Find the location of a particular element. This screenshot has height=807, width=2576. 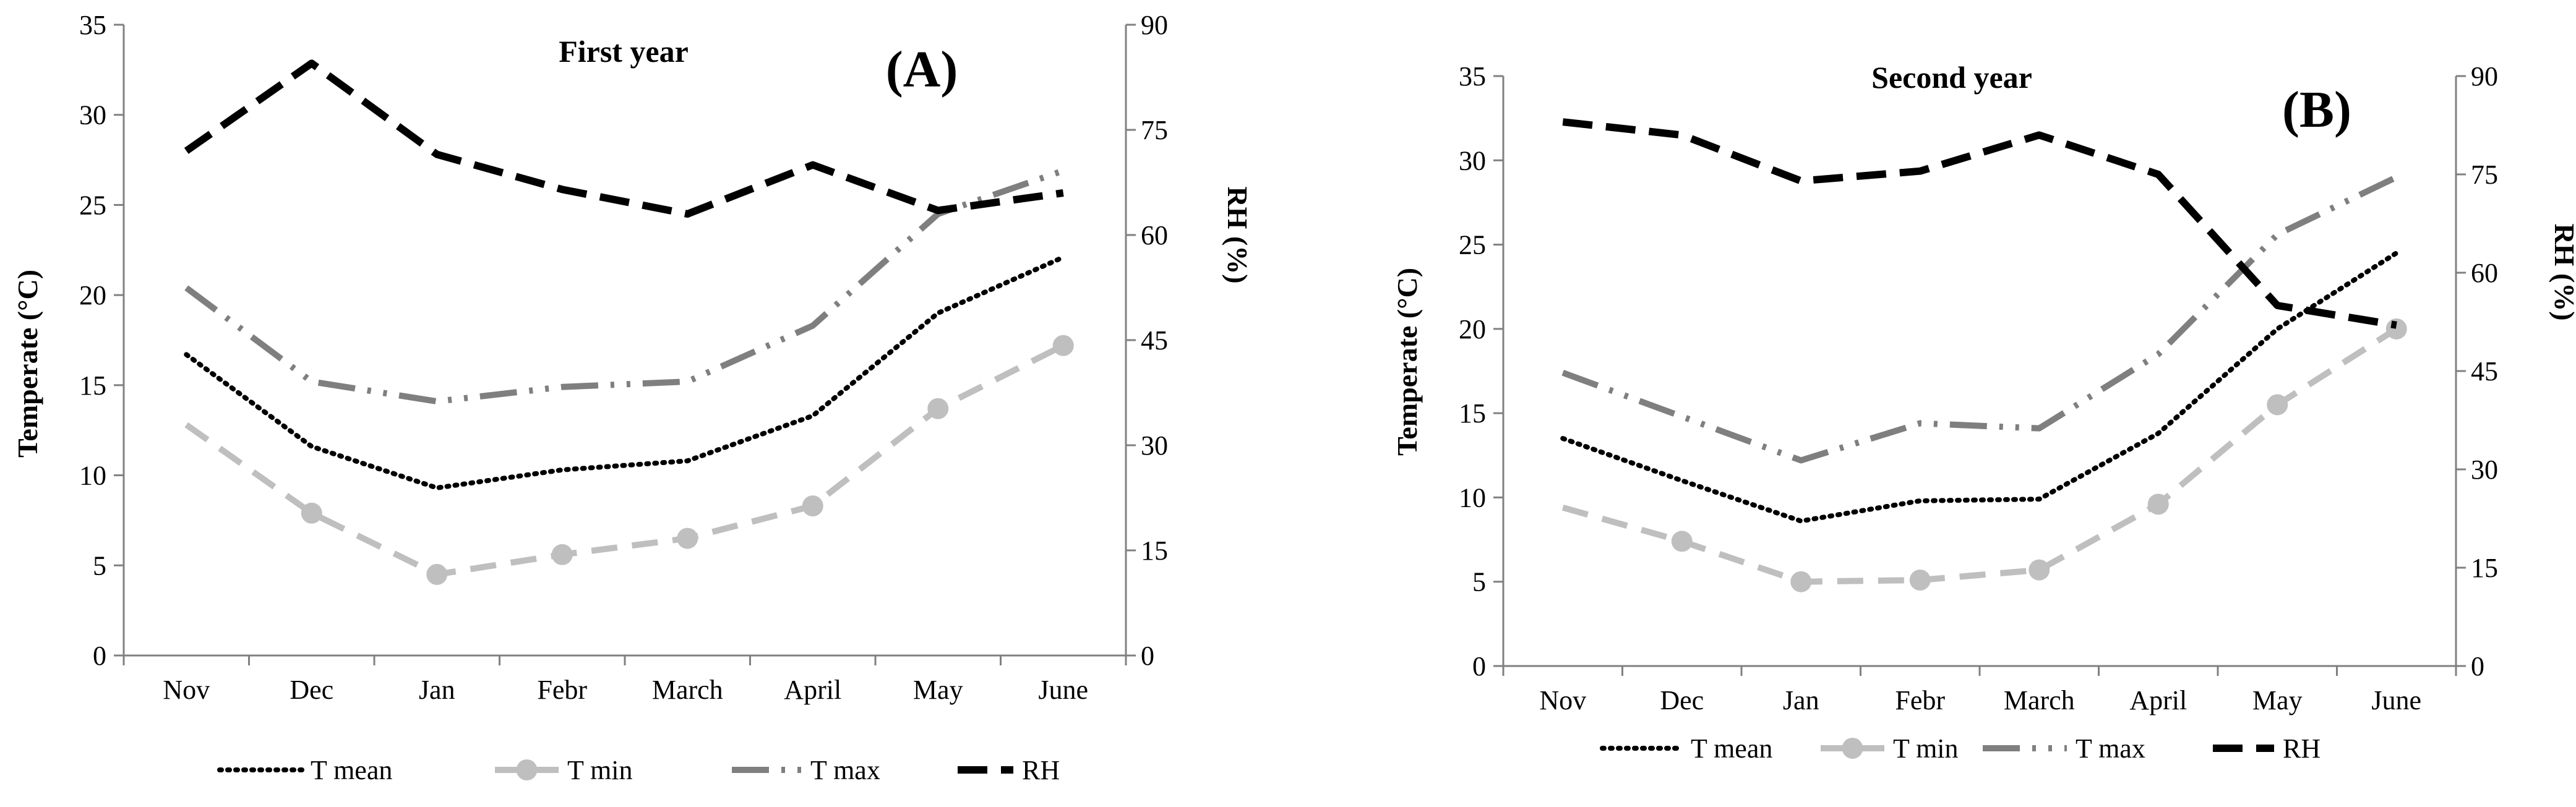

chart-b-series-rh-line is located at coordinates (1979, 223).